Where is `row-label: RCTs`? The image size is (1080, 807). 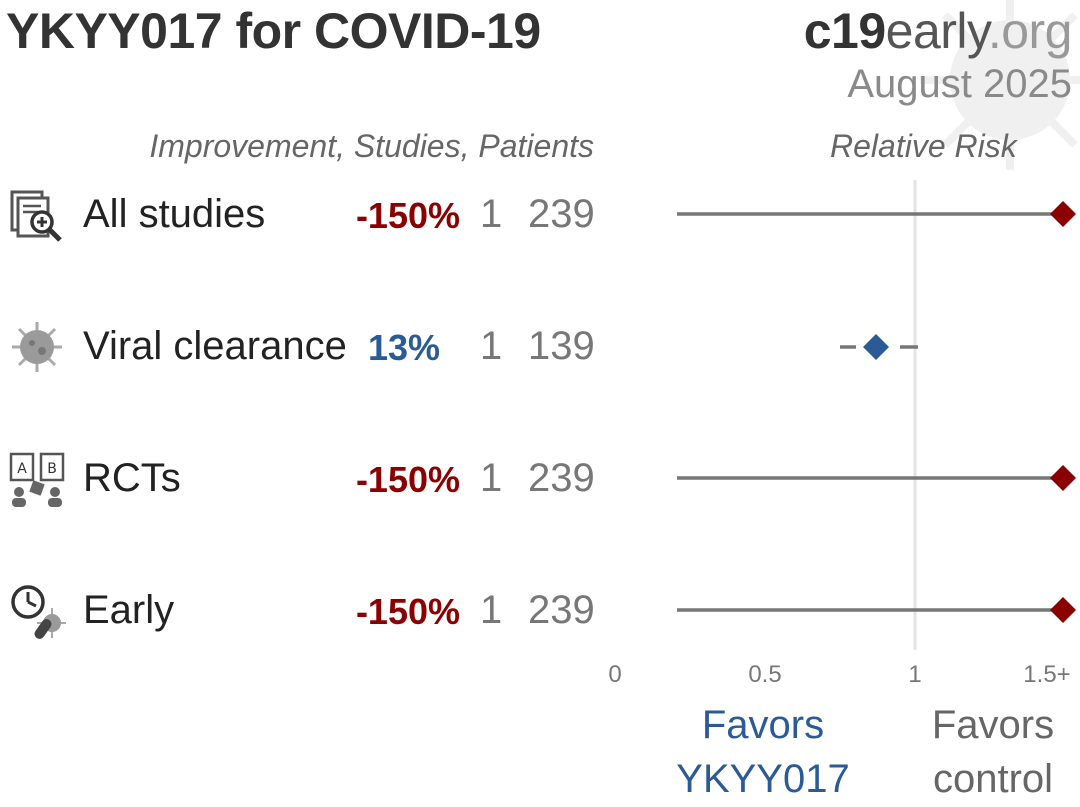 row-label: RCTs is located at coordinates (132, 478).